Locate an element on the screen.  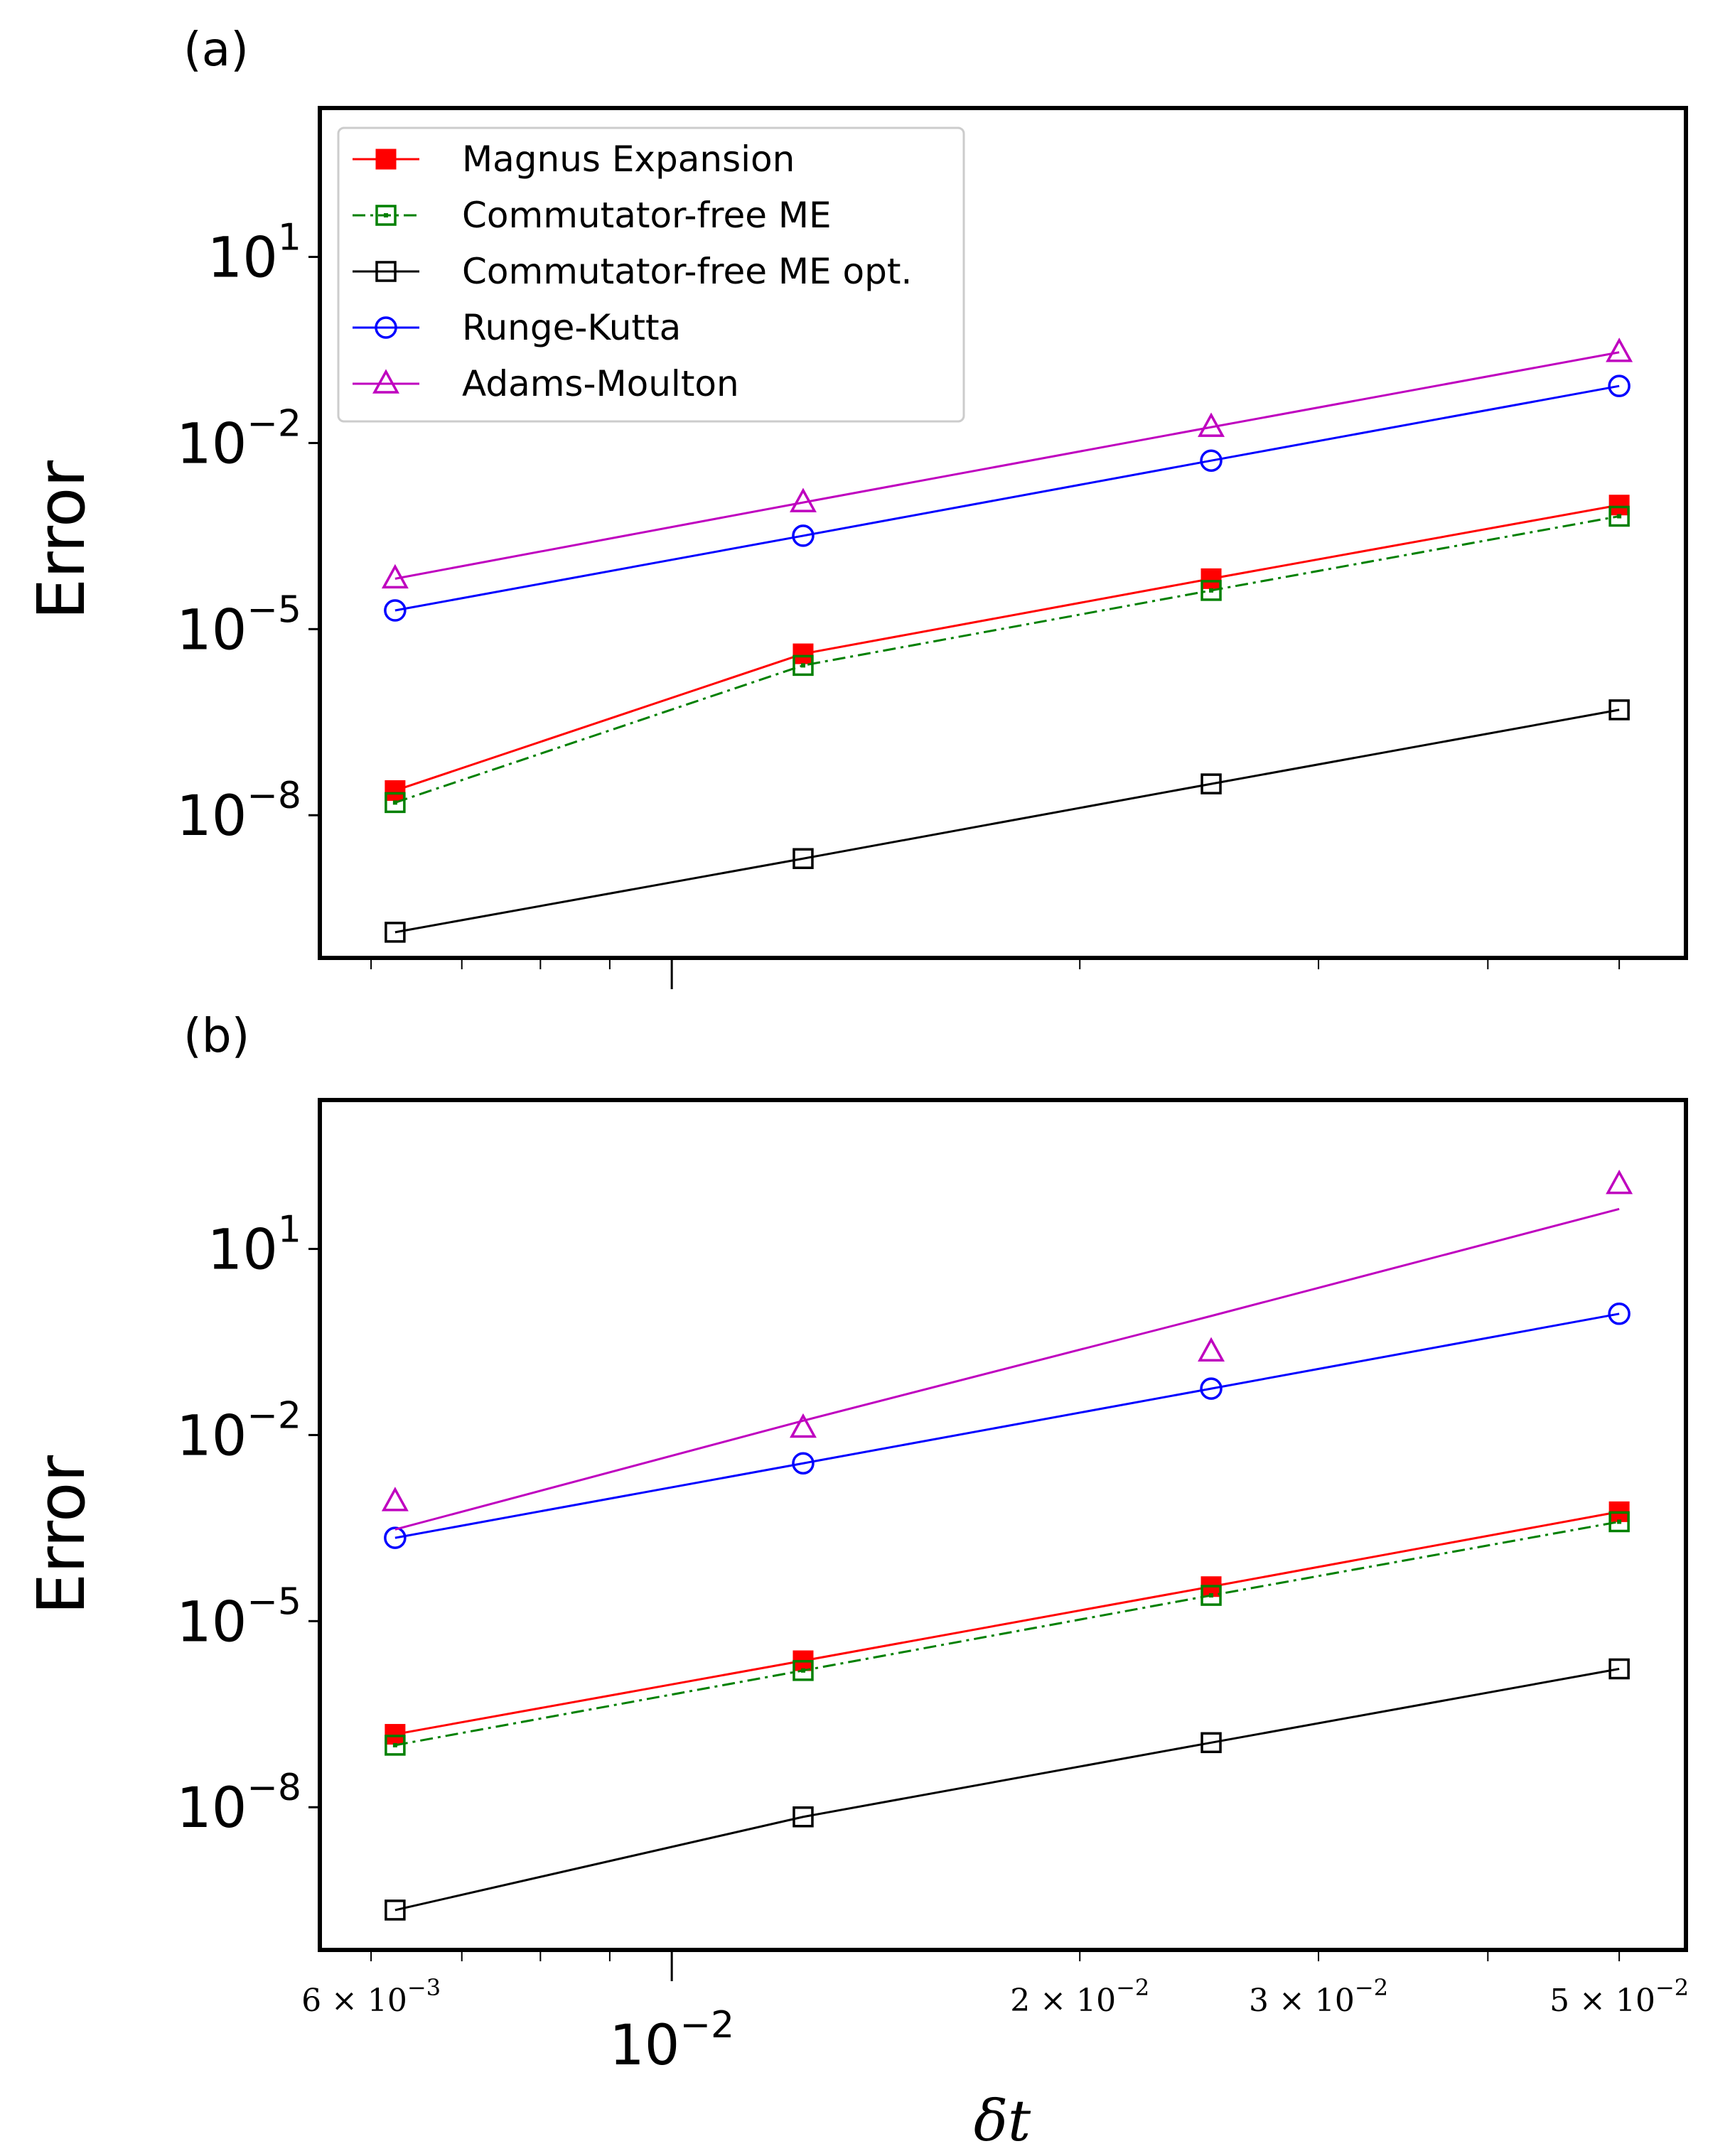
x-minor-tick-label: 6 × 10⁻³ is located at coordinates (371, 1997).